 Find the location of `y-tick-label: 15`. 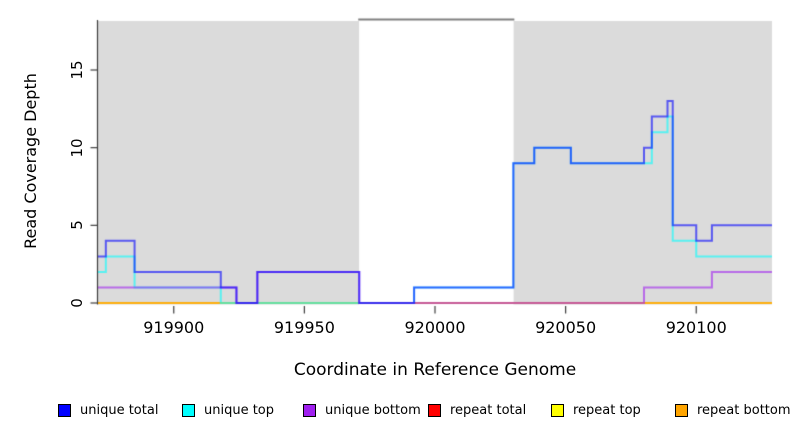

y-tick-label: 15 is located at coordinates (77, 70).